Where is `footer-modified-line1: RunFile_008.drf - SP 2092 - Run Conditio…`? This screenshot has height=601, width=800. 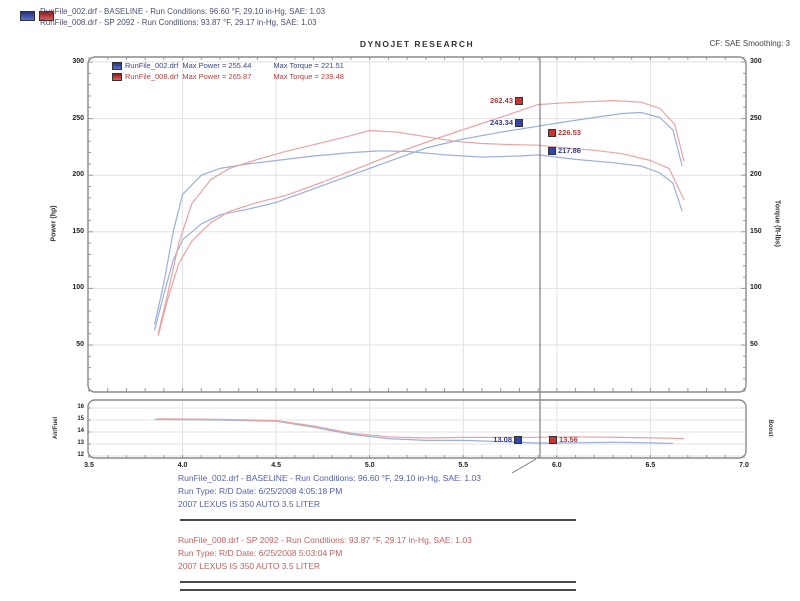
footer-modified-line1: RunFile_008.drf - SP 2092 - Run Conditio… is located at coordinates (325, 540).